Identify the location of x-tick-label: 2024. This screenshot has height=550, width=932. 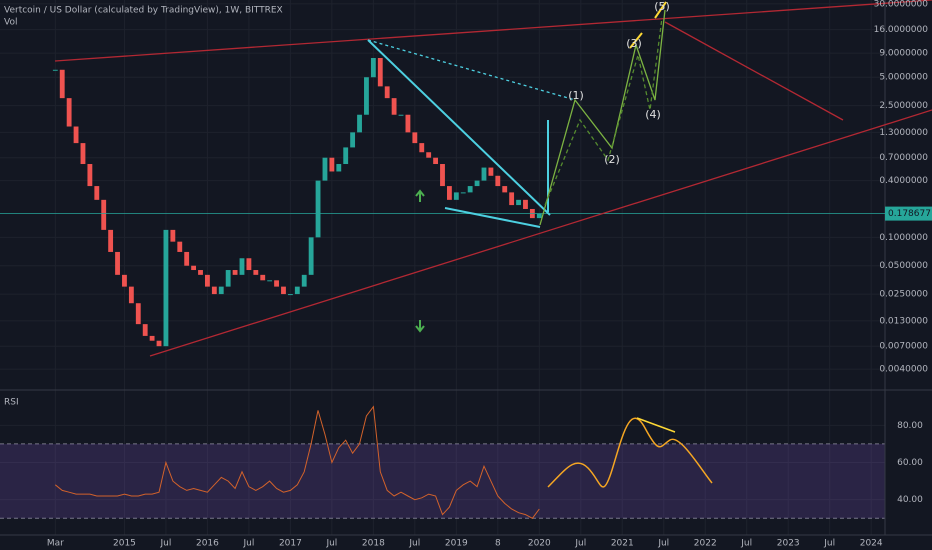
(871, 544).